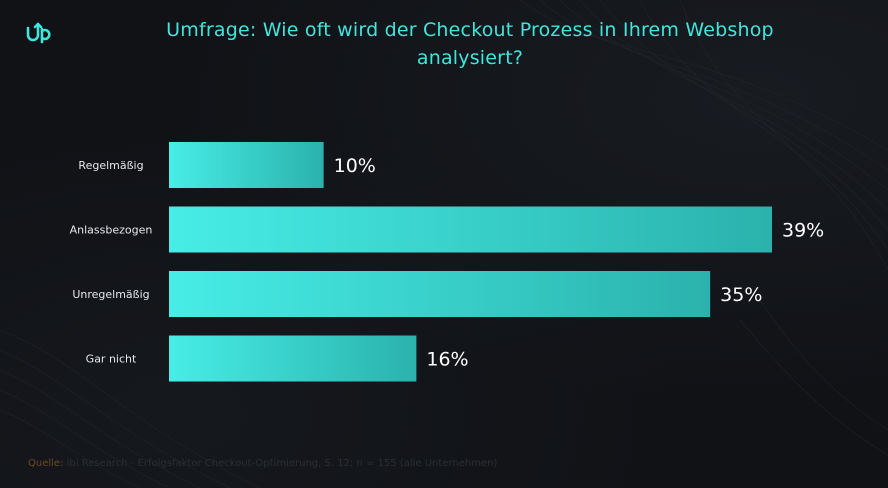  Describe the element at coordinates (355, 166) in the screenshot. I see `value-label: 10%` at that location.